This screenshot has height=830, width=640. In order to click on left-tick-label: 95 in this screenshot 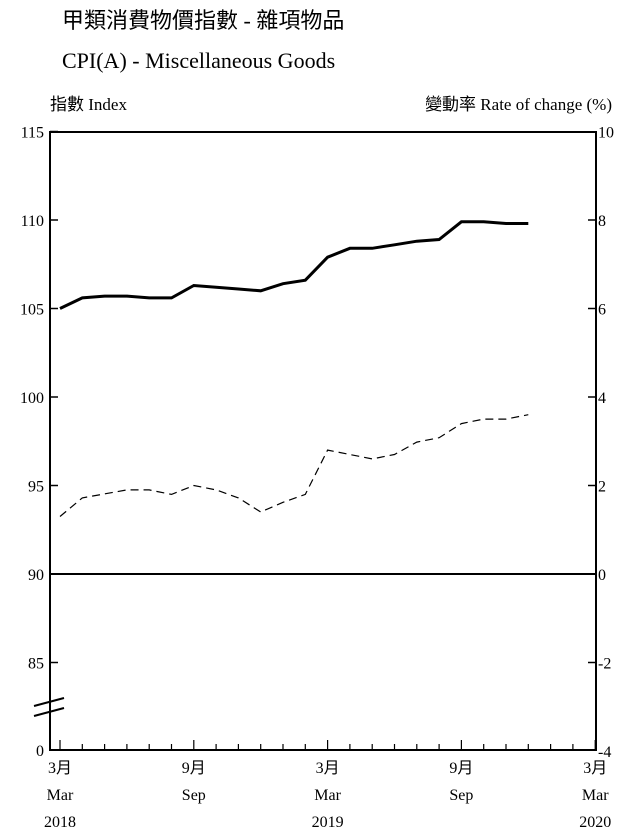, I will do `click(36, 487)`.